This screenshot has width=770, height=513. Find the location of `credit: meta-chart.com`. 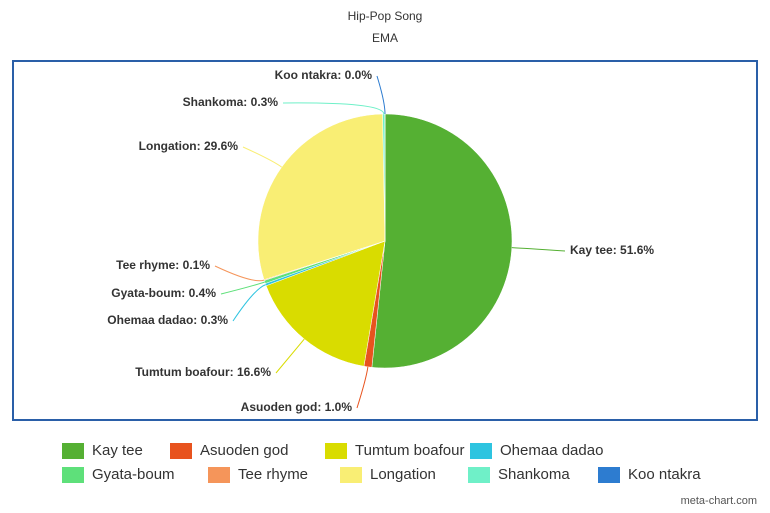

credit: meta-chart.com is located at coordinates (719, 501).